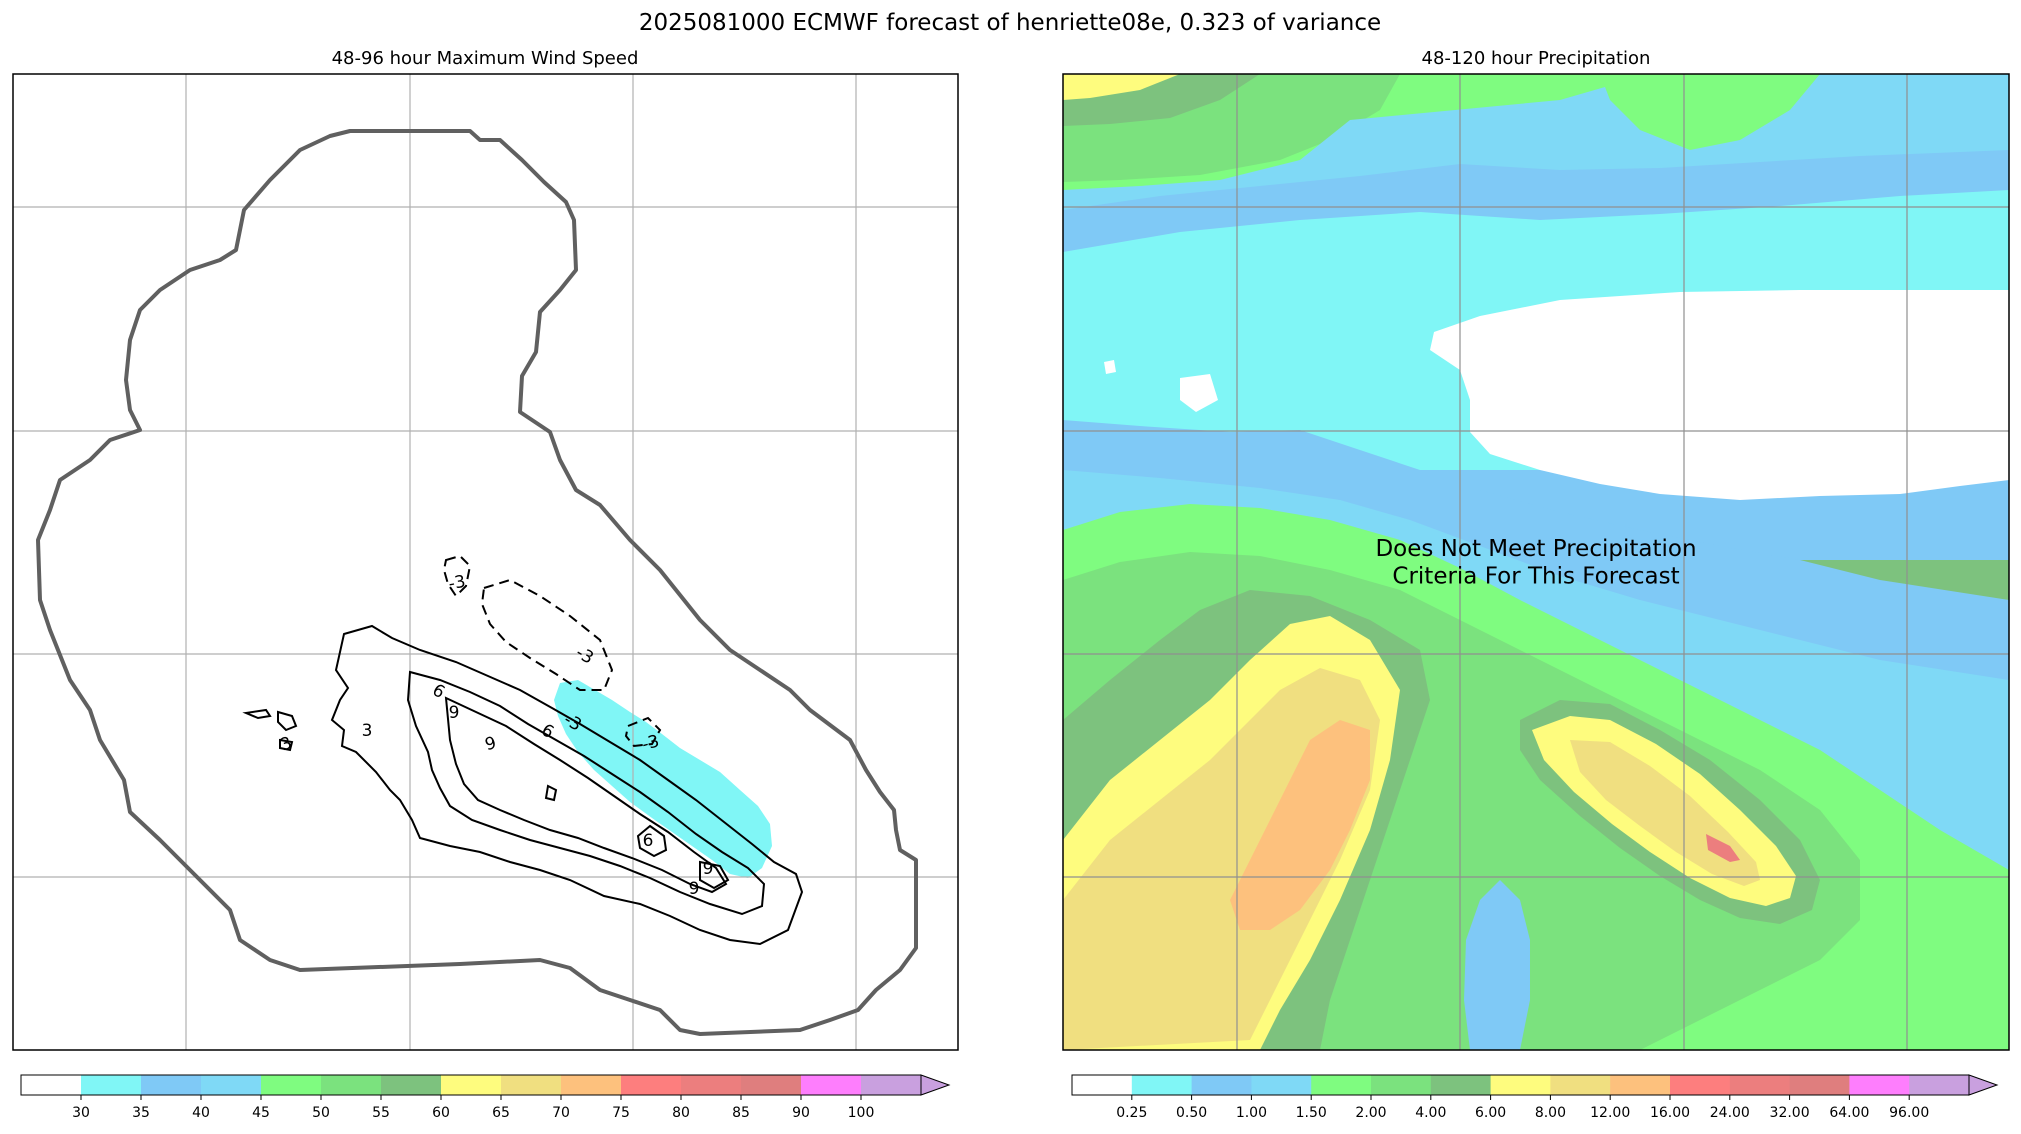 The image size is (2021, 1134). What do you see at coordinates (1131, 1113) in the screenshot?
I see `precip-colorbar-tick-label: 0.25` at bounding box center [1131, 1113].